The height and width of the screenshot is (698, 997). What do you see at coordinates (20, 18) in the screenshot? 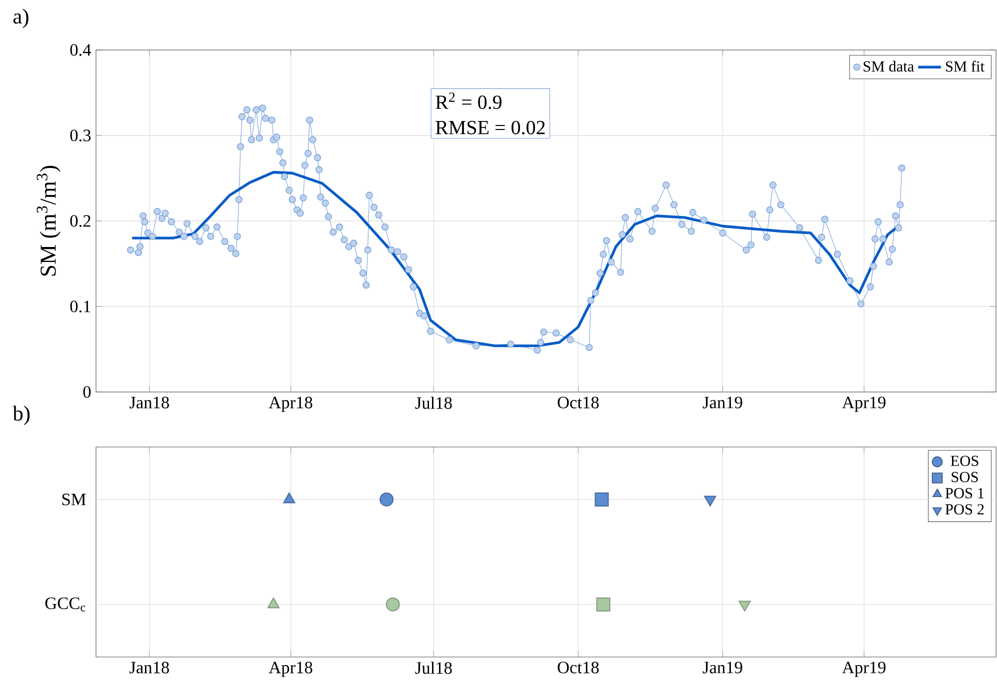
I see `chart-title: a)` at bounding box center [20, 18].